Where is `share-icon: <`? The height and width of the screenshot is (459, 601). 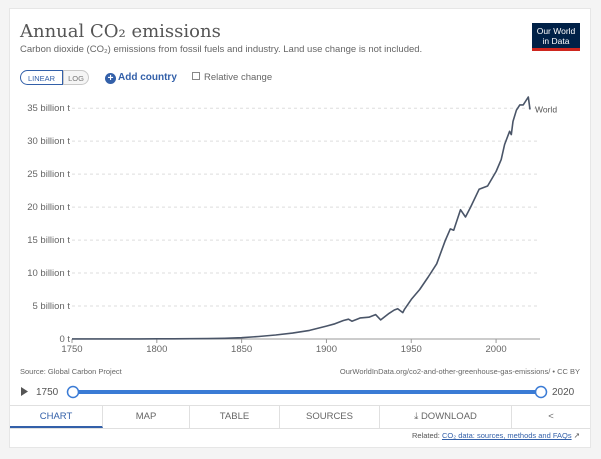 share-icon: < is located at coordinates (551, 416).